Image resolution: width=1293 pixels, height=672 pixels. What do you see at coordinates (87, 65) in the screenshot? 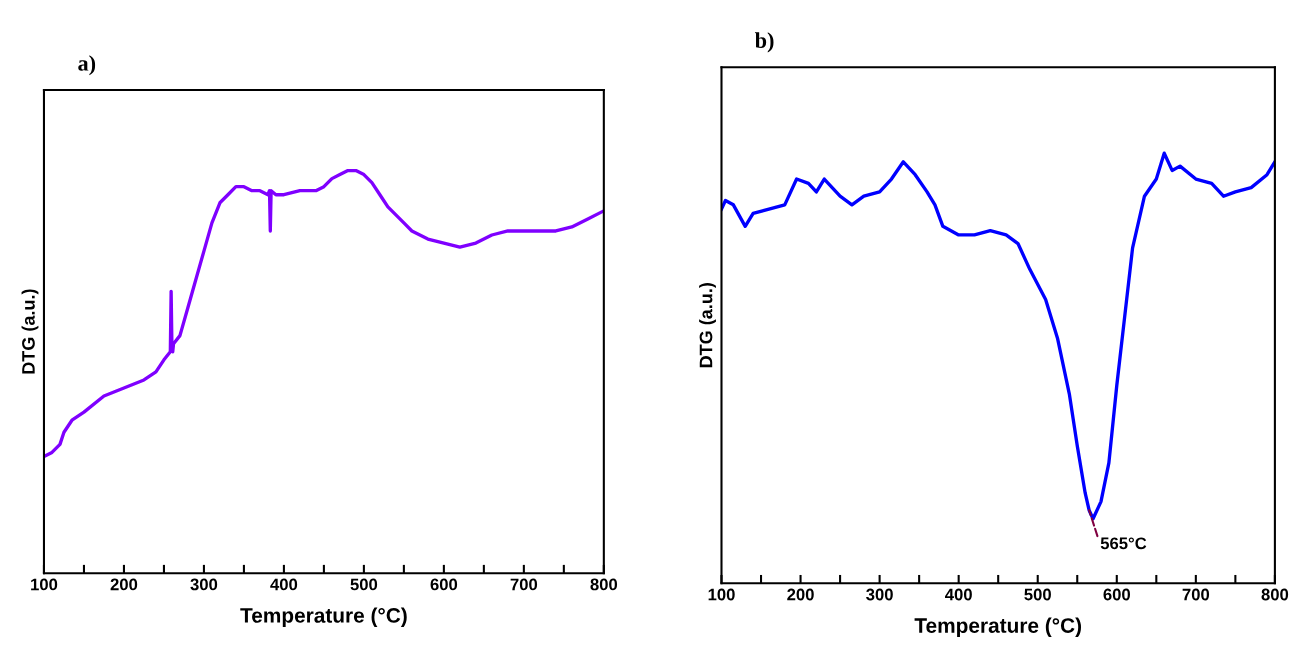
I see `chart-title: a)` at bounding box center [87, 65].